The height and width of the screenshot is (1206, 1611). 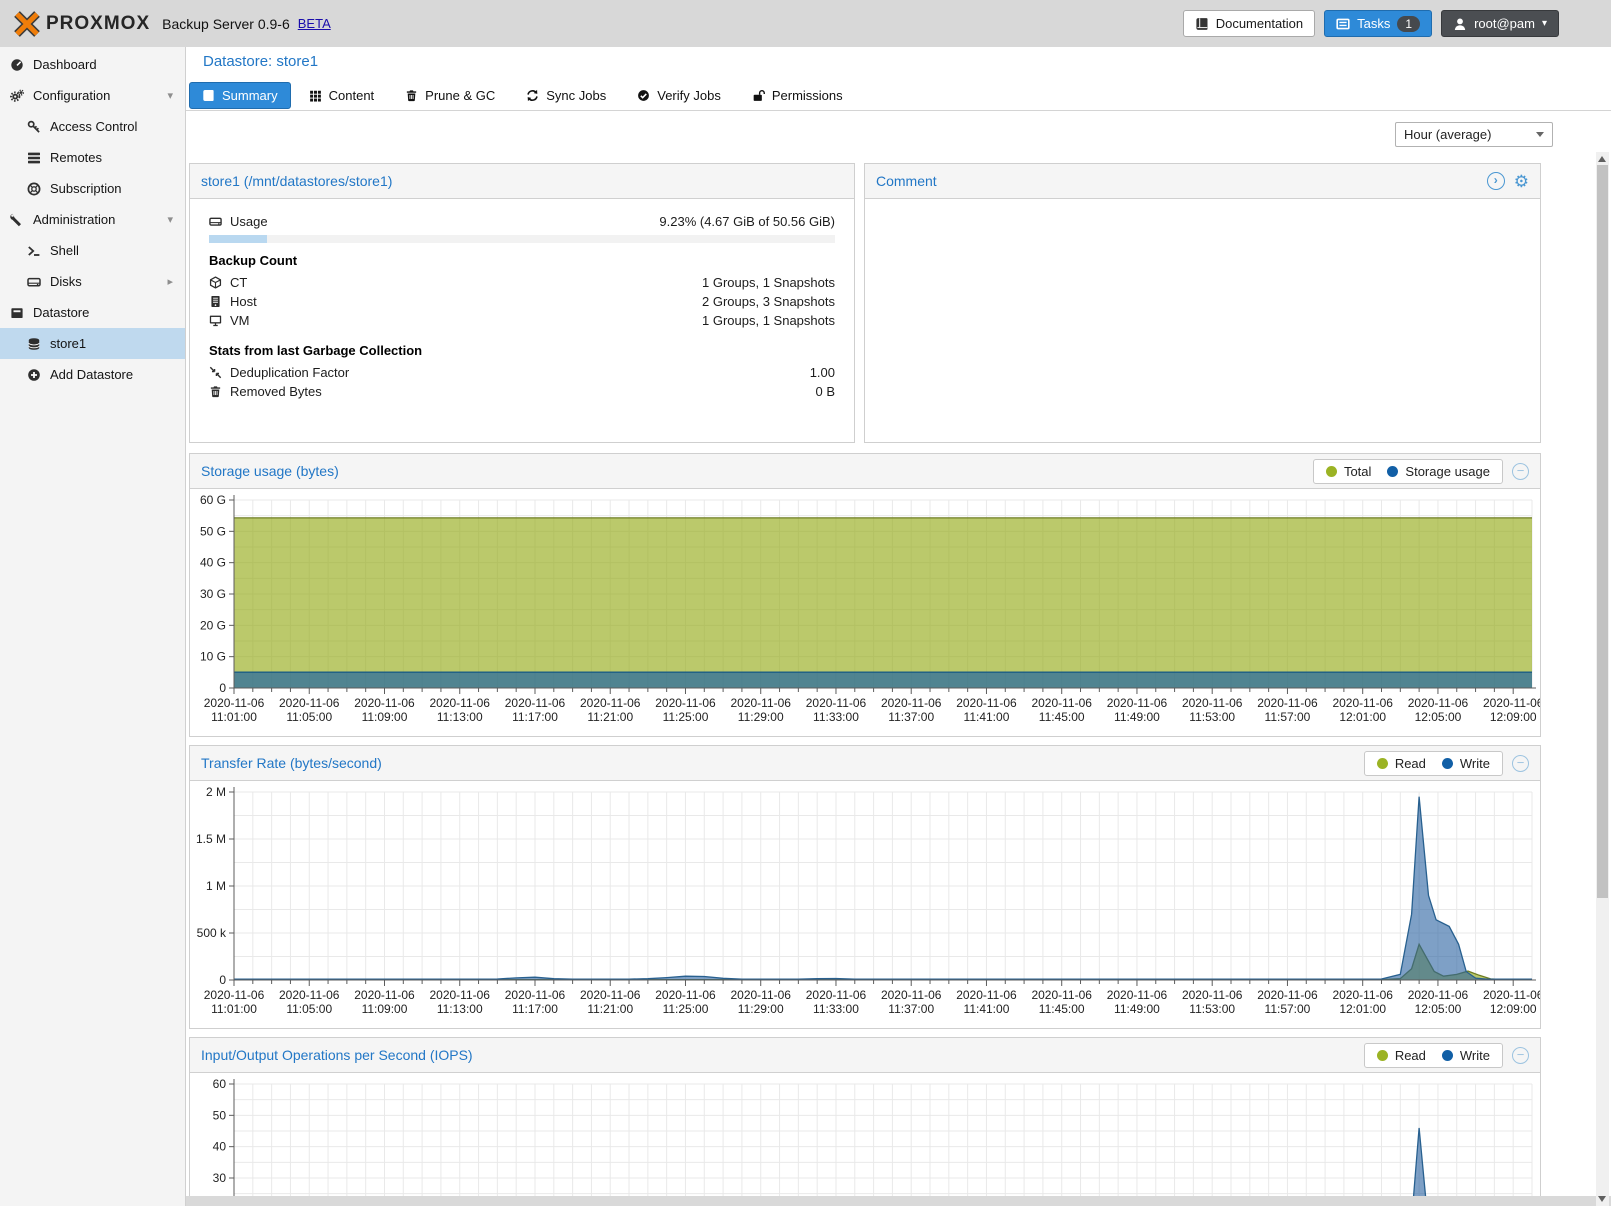 I want to click on svg-text: 50 G, so click(x=213, y=531).